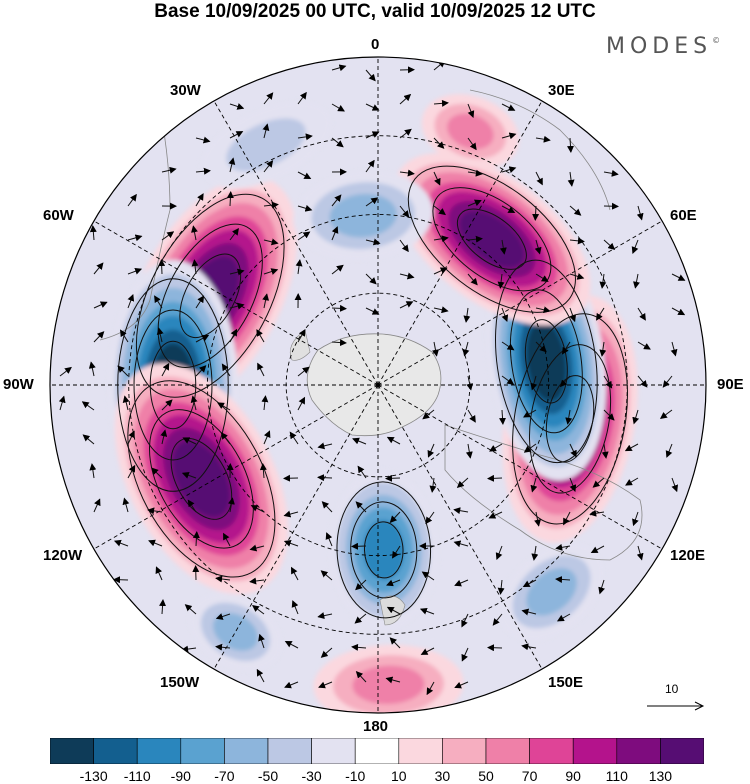 This screenshot has height=784, width=750. What do you see at coordinates (18, 384) in the screenshot?
I see `lon-label-90w: 90W` at bounding box center [18, 384].